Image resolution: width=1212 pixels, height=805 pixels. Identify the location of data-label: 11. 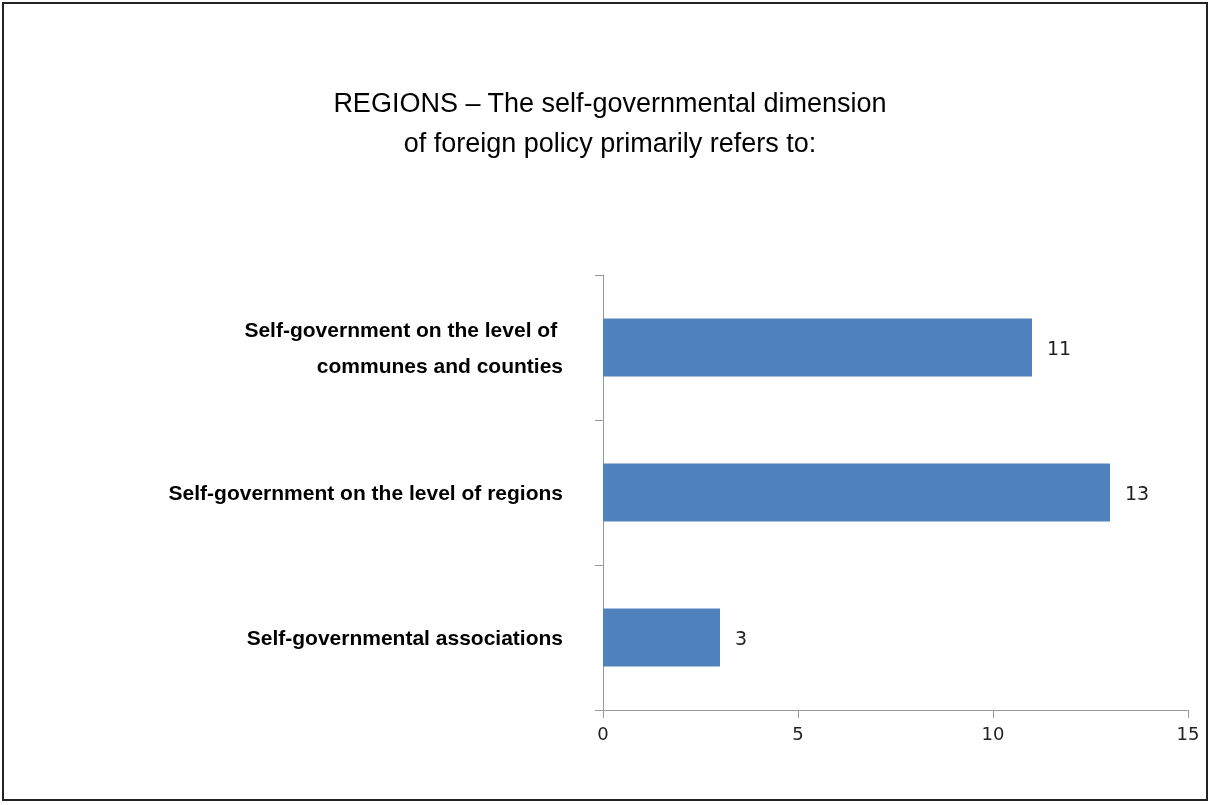
(1059, 347).